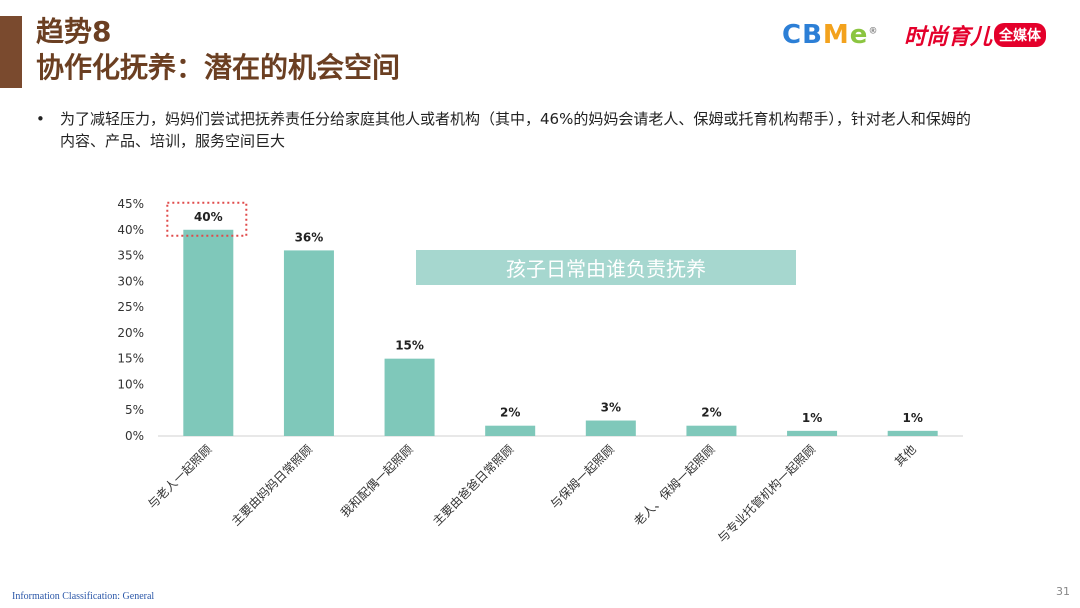  What do you see at coordinates (1063, 591) in the screenshot?
I see `page-number: 31` at bounding box center [1063, 591].